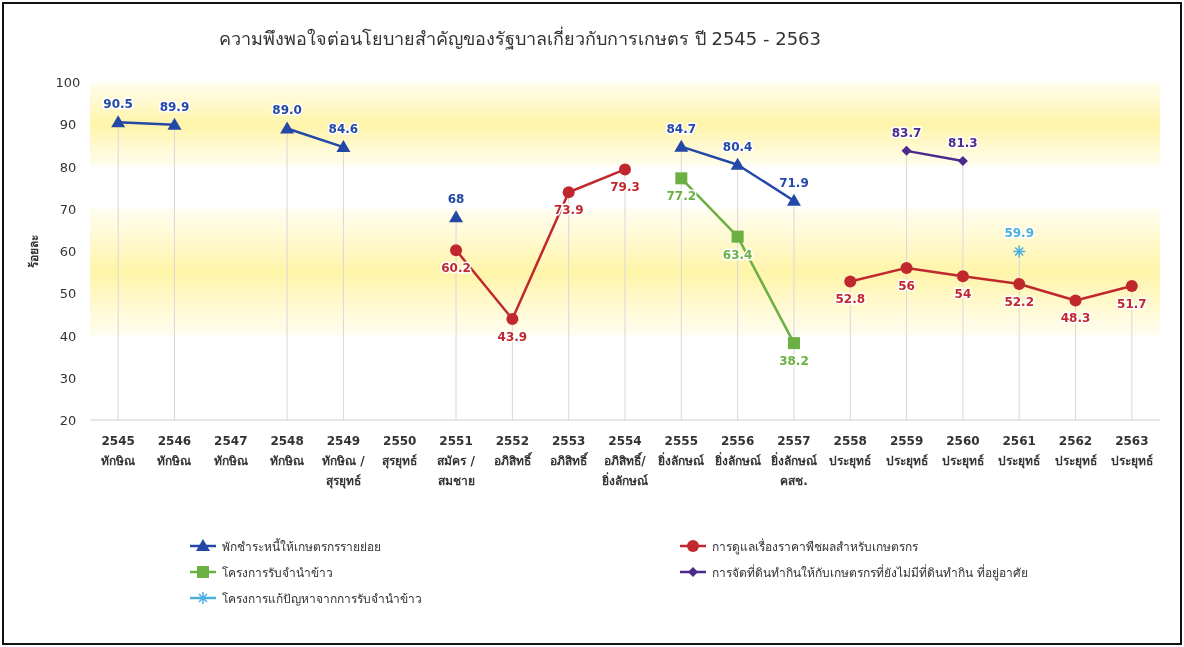 The height and width of the screenshot is (647, 1184). What do you see at coordinates (68, 125) in the screenshot?
I see `y-tick-label: 90` at bounding box center [68, 125].